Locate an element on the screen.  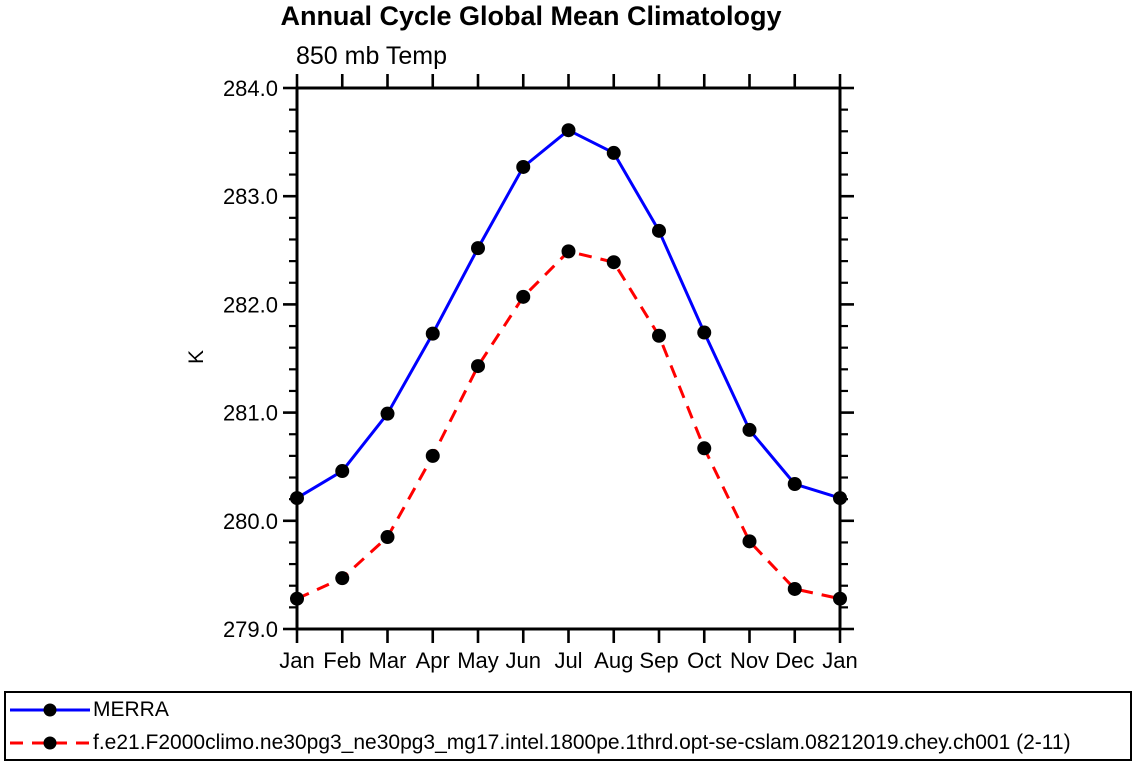
x-tick-label: May is located at coordinates (478, 660).